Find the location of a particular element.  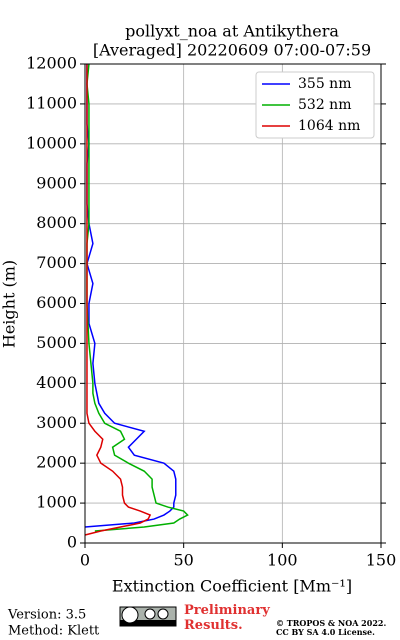

method: Method: Klett is located at coordinates (54, 631).